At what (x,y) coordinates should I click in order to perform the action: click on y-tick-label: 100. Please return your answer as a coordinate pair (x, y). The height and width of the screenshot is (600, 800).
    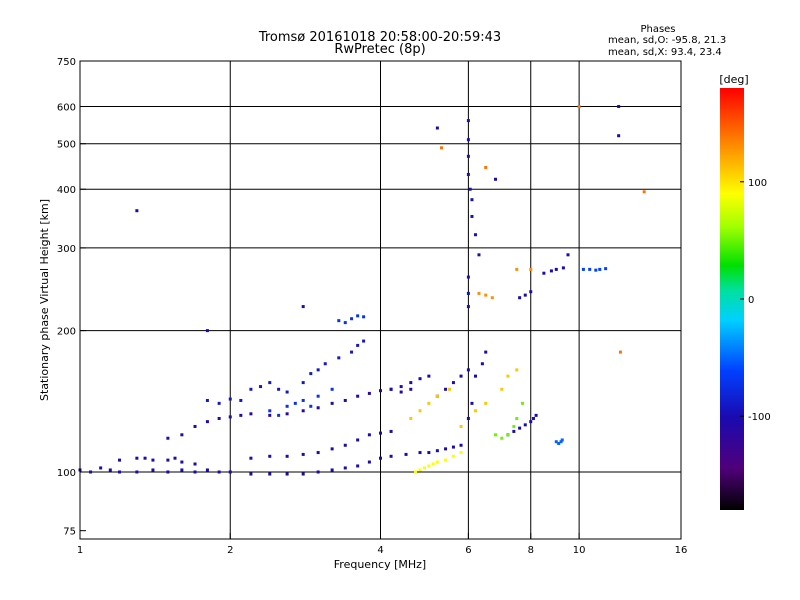
    Looking at the image, I should click on (66, 473).